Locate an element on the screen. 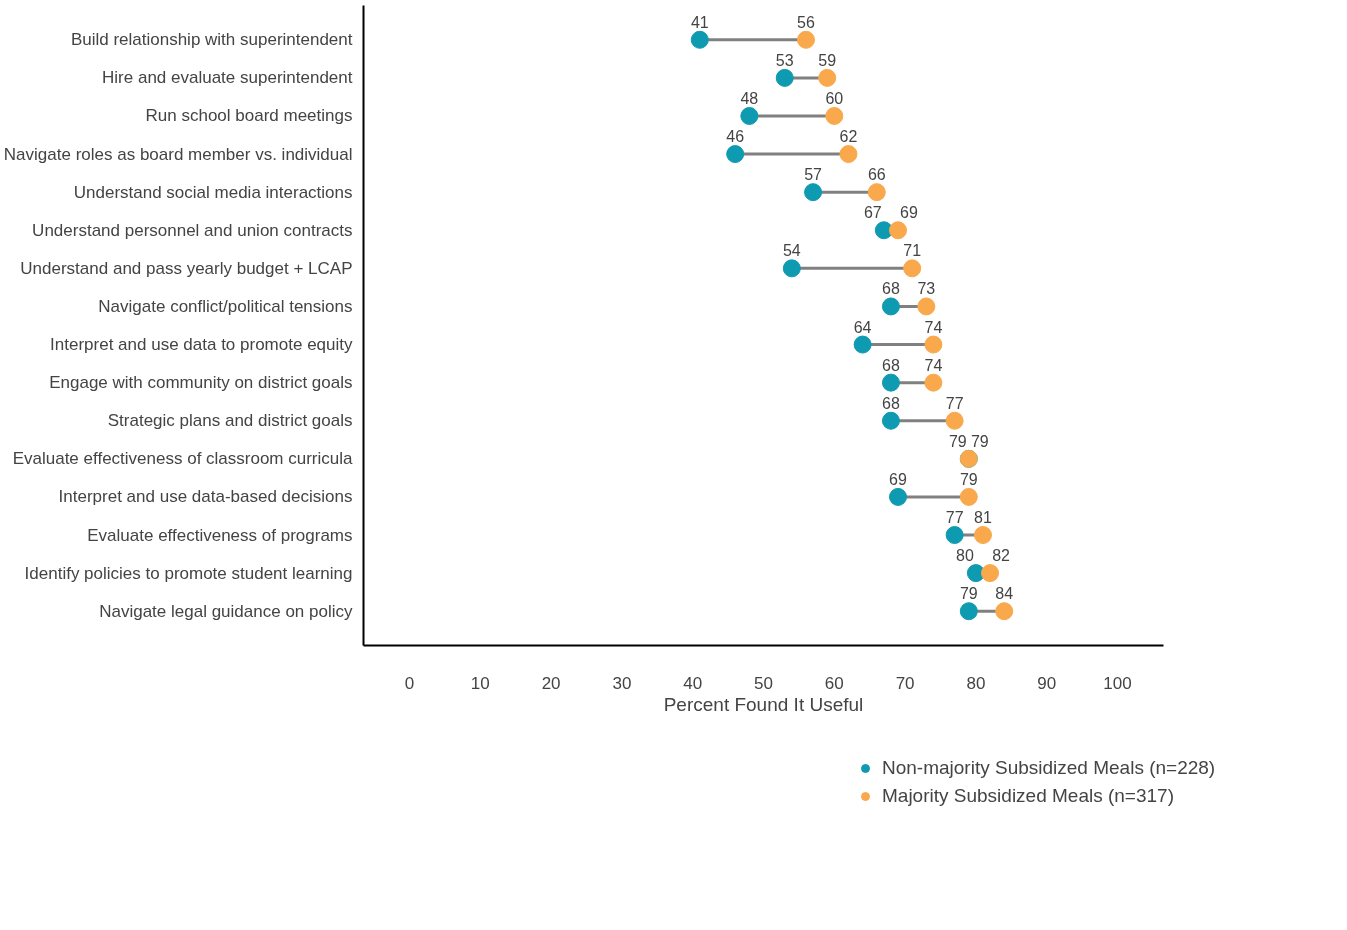 This screenshot has width=1347, height=930. data-label: 54 is located at coordinates (791, 251).